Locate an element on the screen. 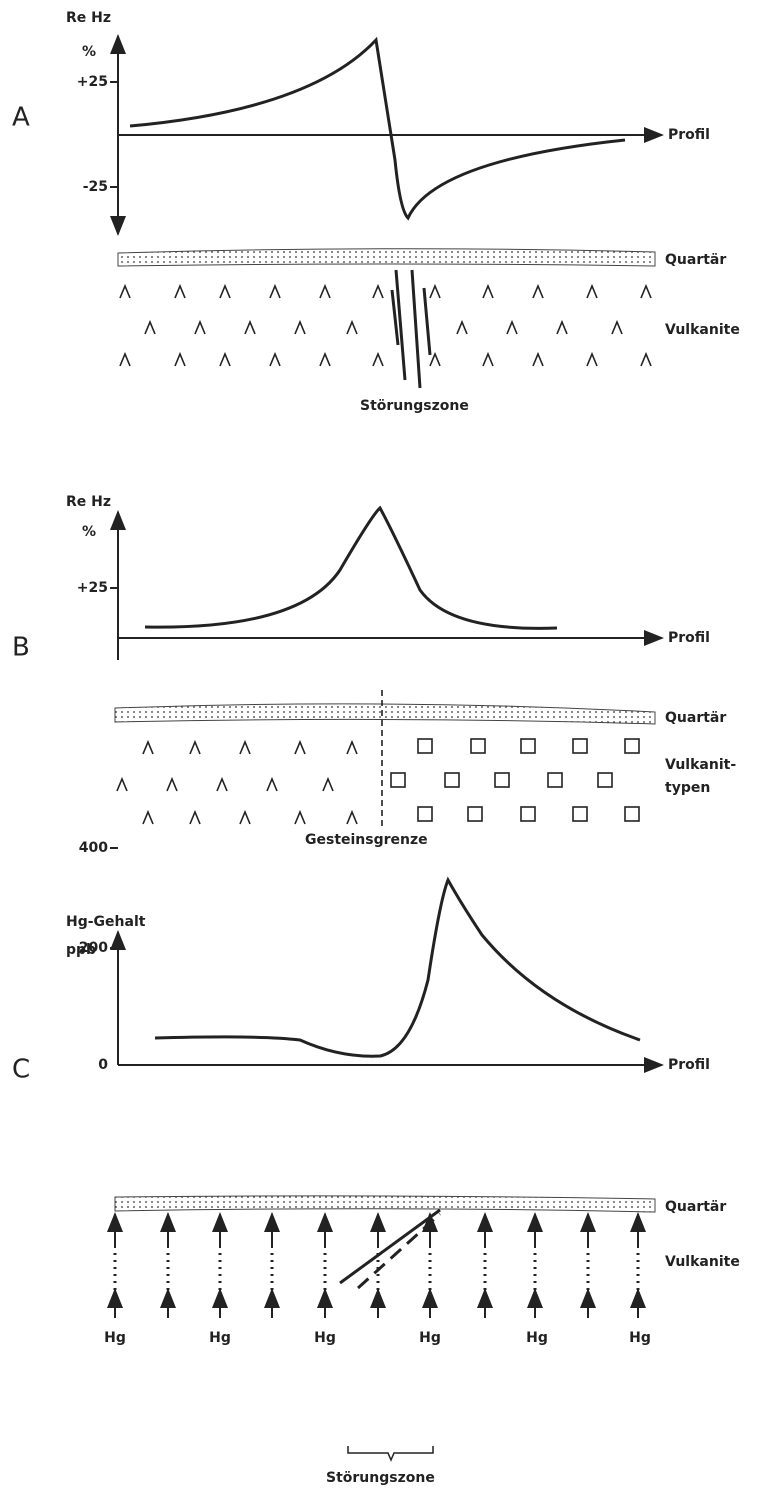  layer-label: Vulkanit- is located at coordinates (700, 765).